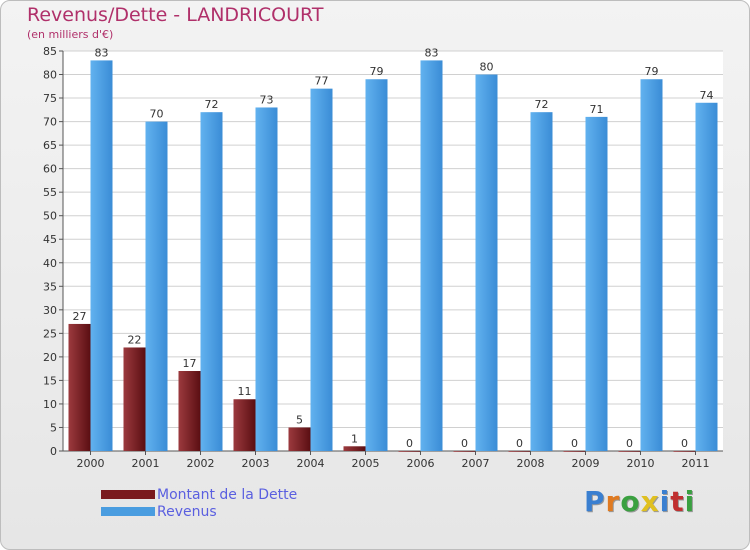 This screenshot has height=550, width=750. Describe the element at coordinates (201, 463) in the screenshot. I see `x-tick-label: 2002` at that location.